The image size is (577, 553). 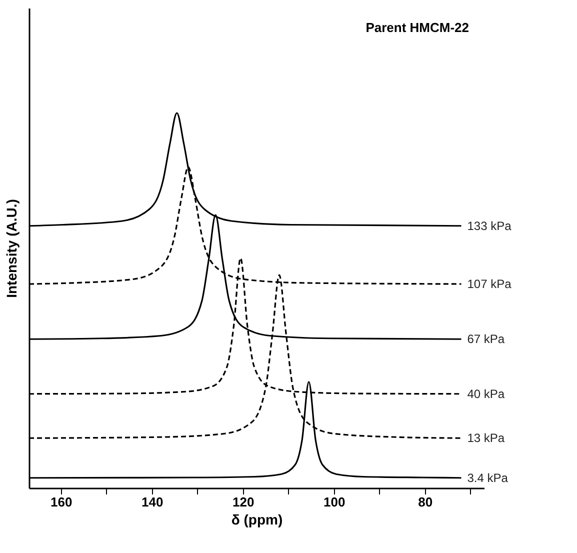 What do you see at coordinates (486, 339) in the screenshot?
I see `series-label: 67 kPa` at bounding box center [486, 339].